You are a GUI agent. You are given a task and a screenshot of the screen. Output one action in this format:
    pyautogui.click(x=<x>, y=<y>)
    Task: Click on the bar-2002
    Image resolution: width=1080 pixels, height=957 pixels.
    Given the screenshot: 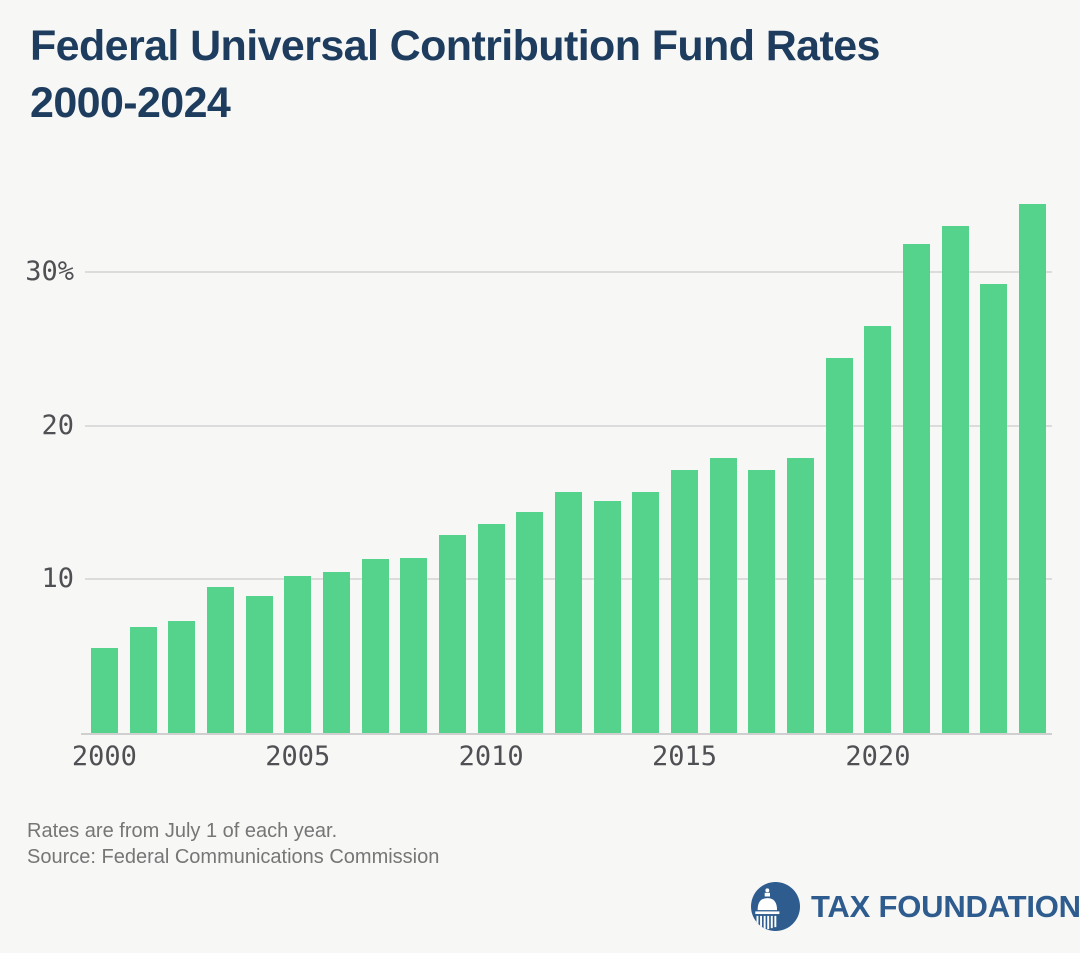 What is the action you would take?
    pyautogui.click(x=182, y=676)
    